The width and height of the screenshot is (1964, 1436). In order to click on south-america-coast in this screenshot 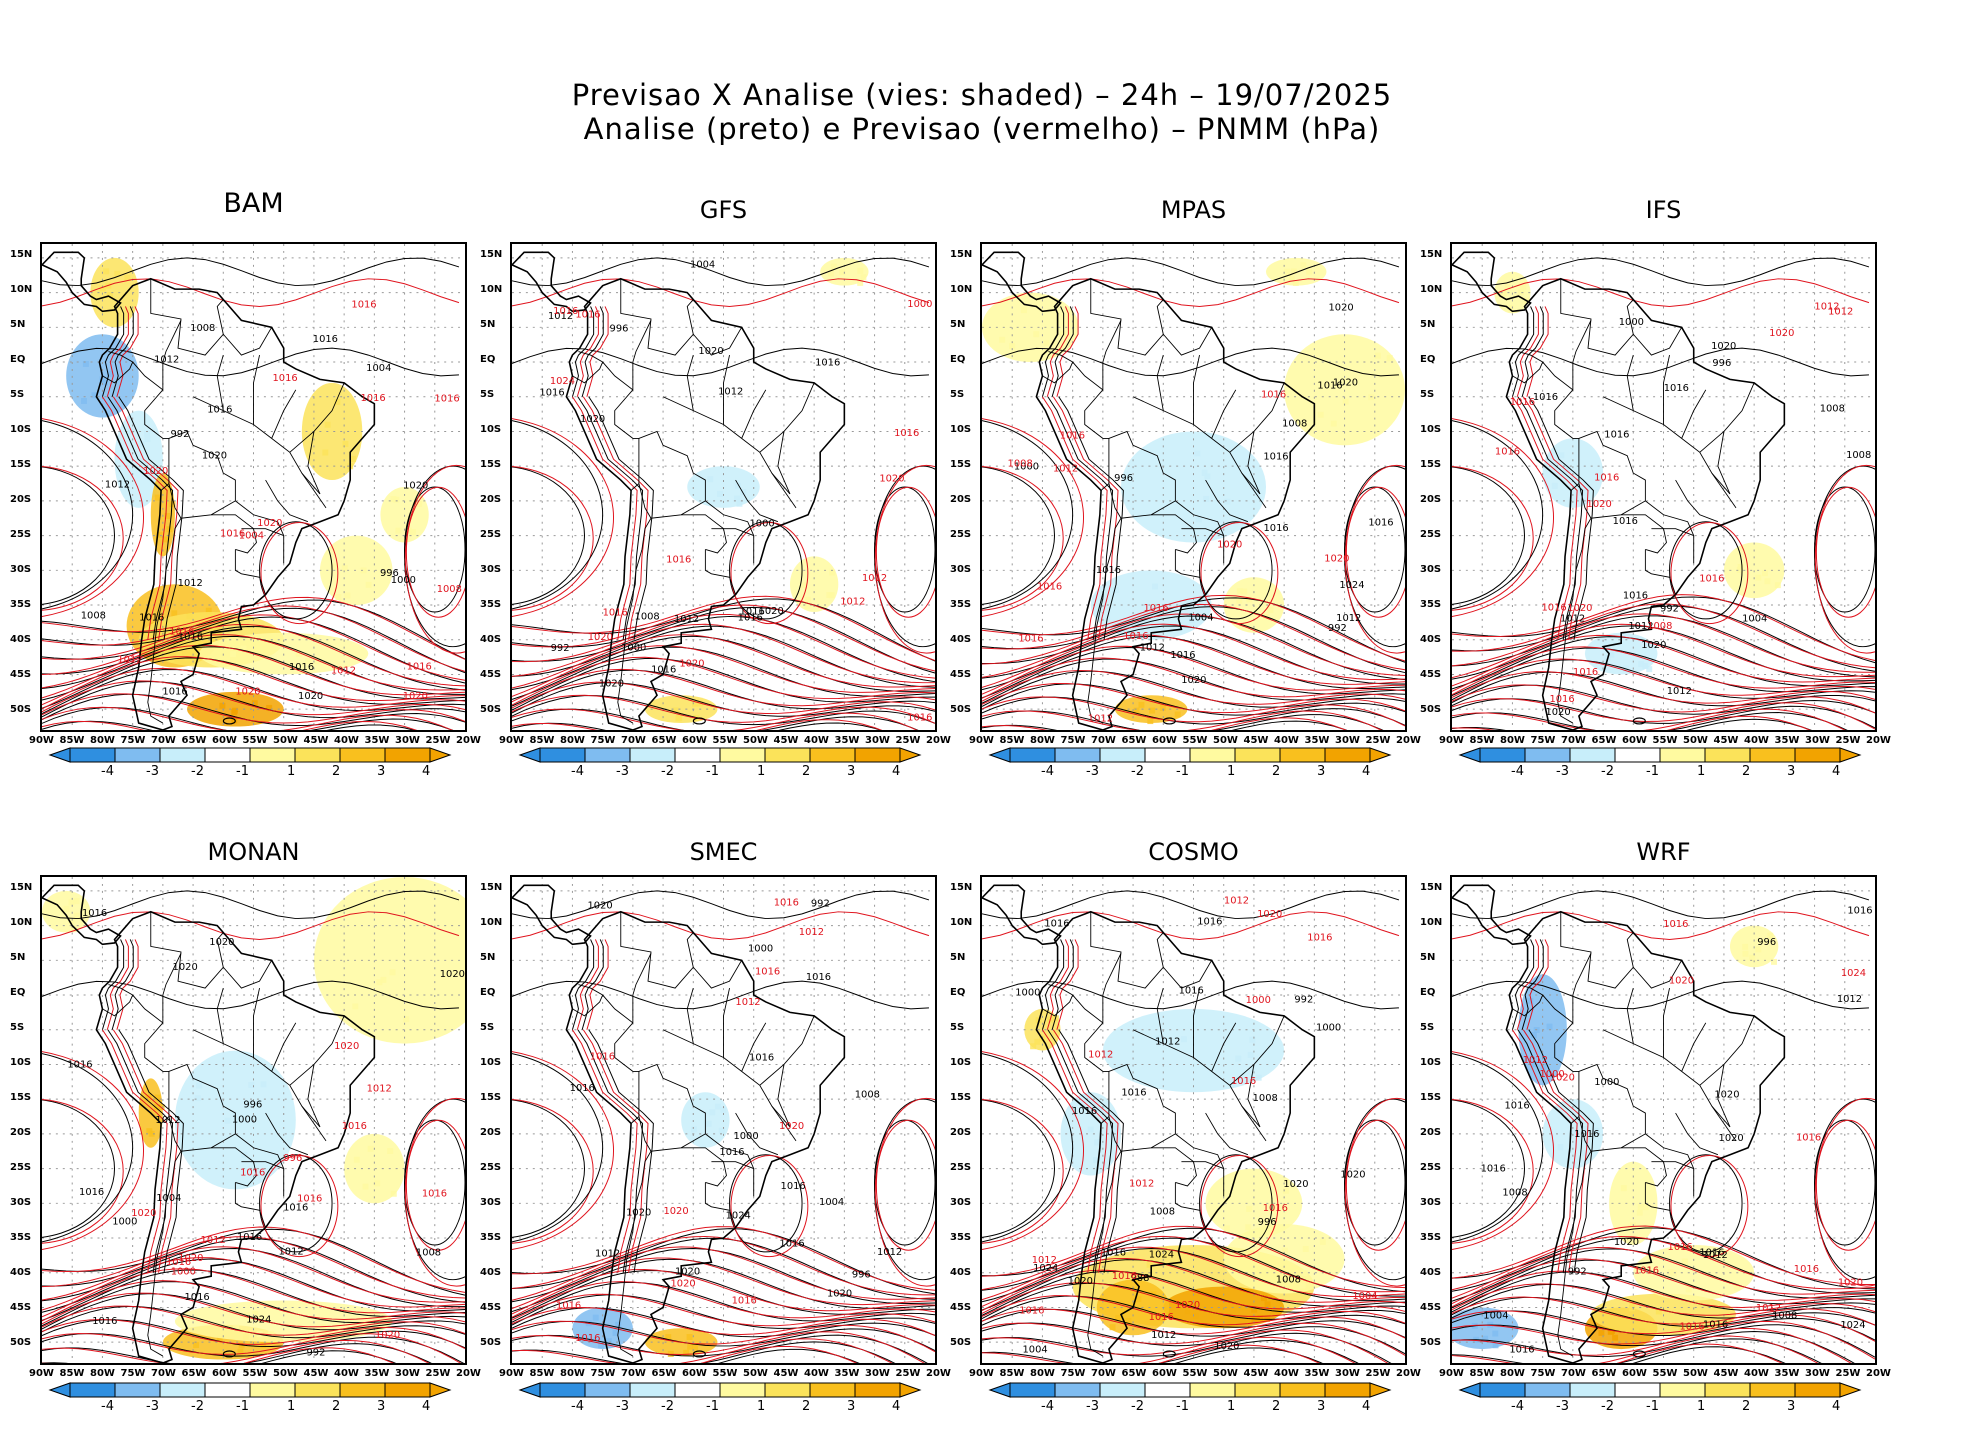, I will do `click(1645, 1136)`.